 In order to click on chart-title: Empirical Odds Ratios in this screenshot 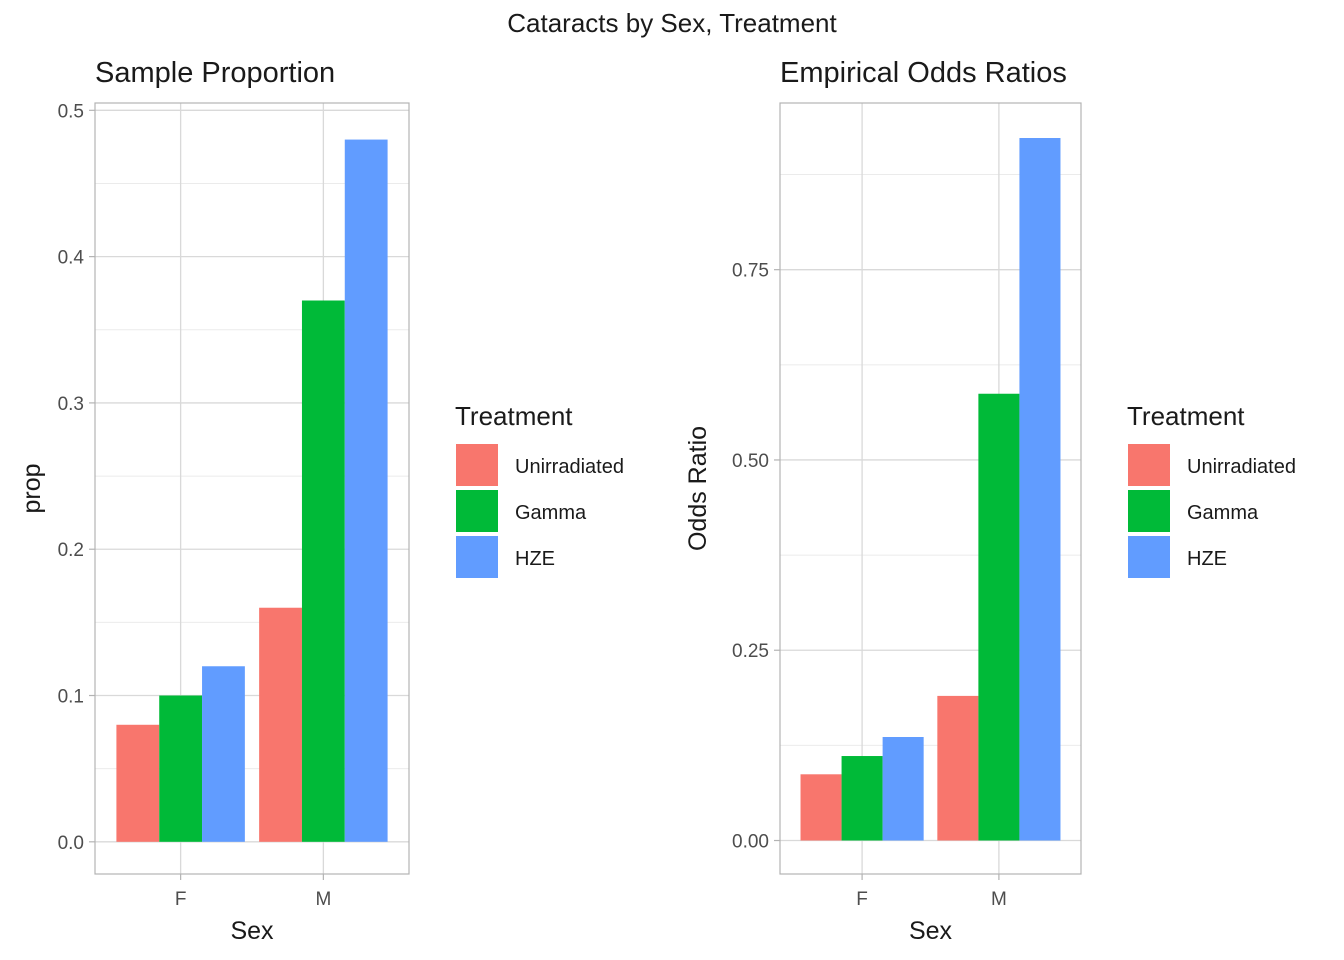, I will do `click(923, 73)`.